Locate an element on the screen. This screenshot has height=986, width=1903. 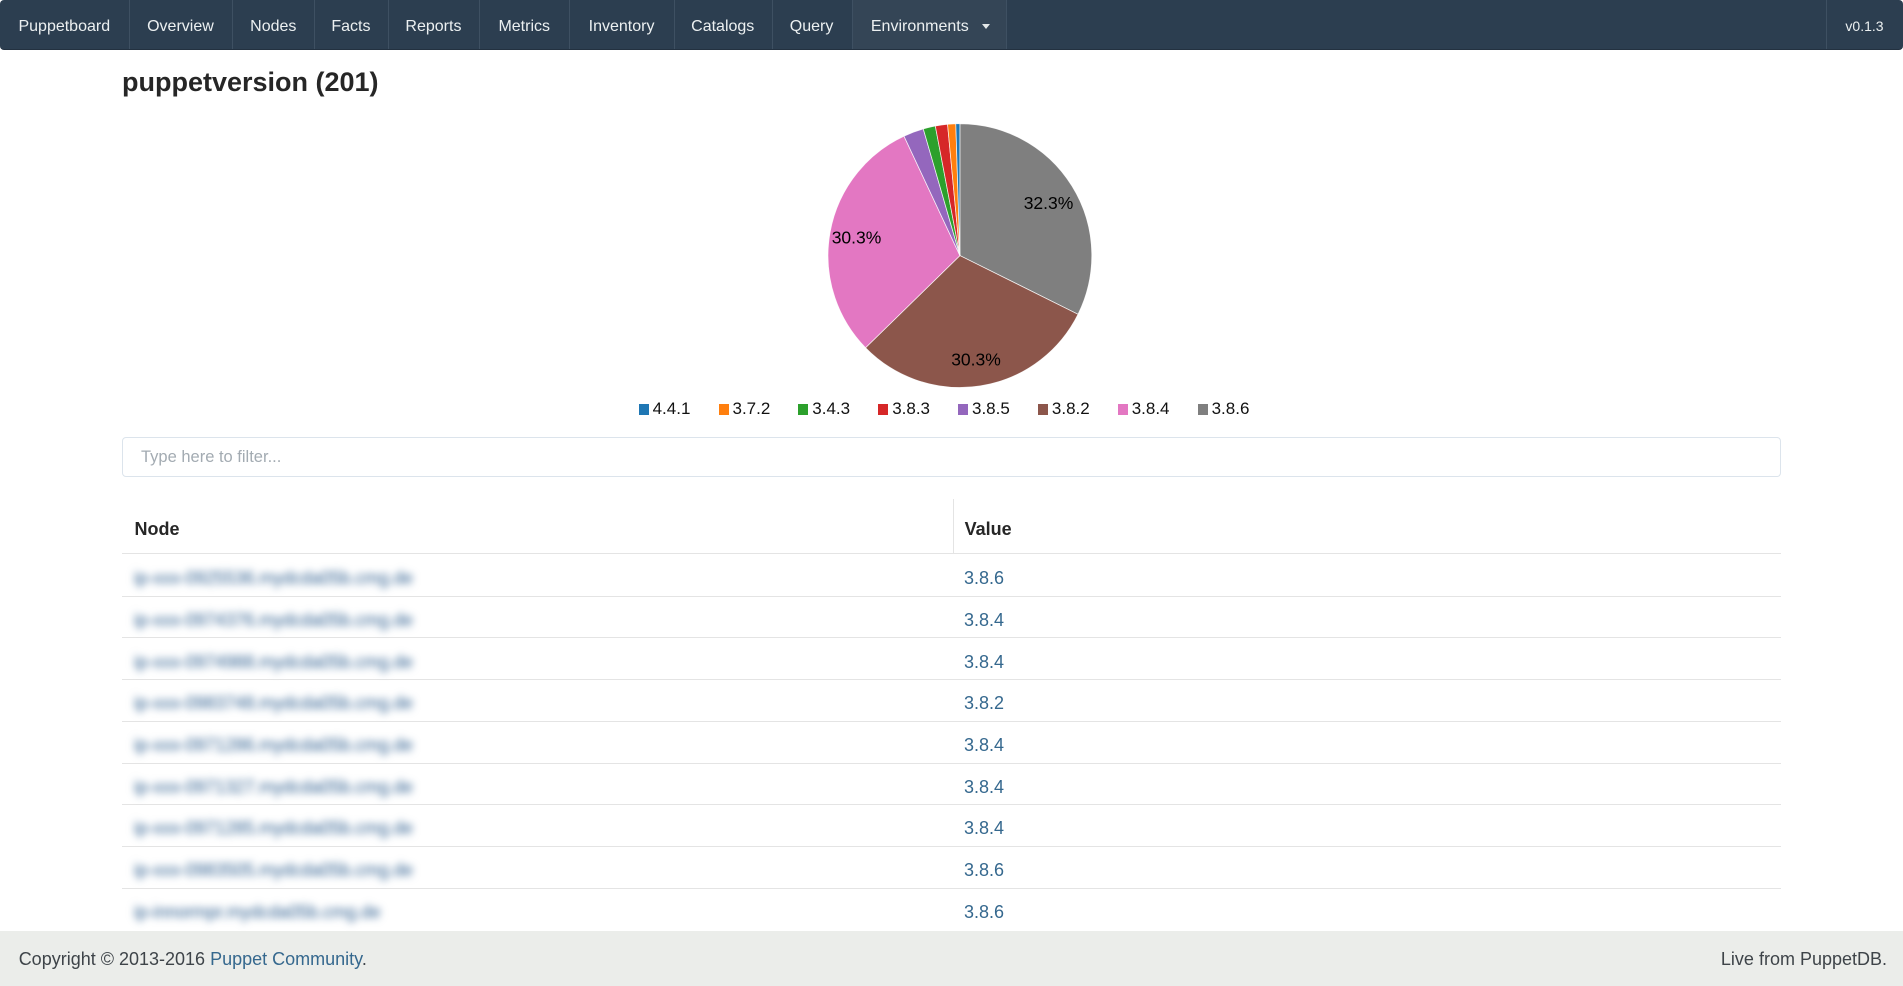
svg-text: 32.3% is located at coordinates (1049, 203).